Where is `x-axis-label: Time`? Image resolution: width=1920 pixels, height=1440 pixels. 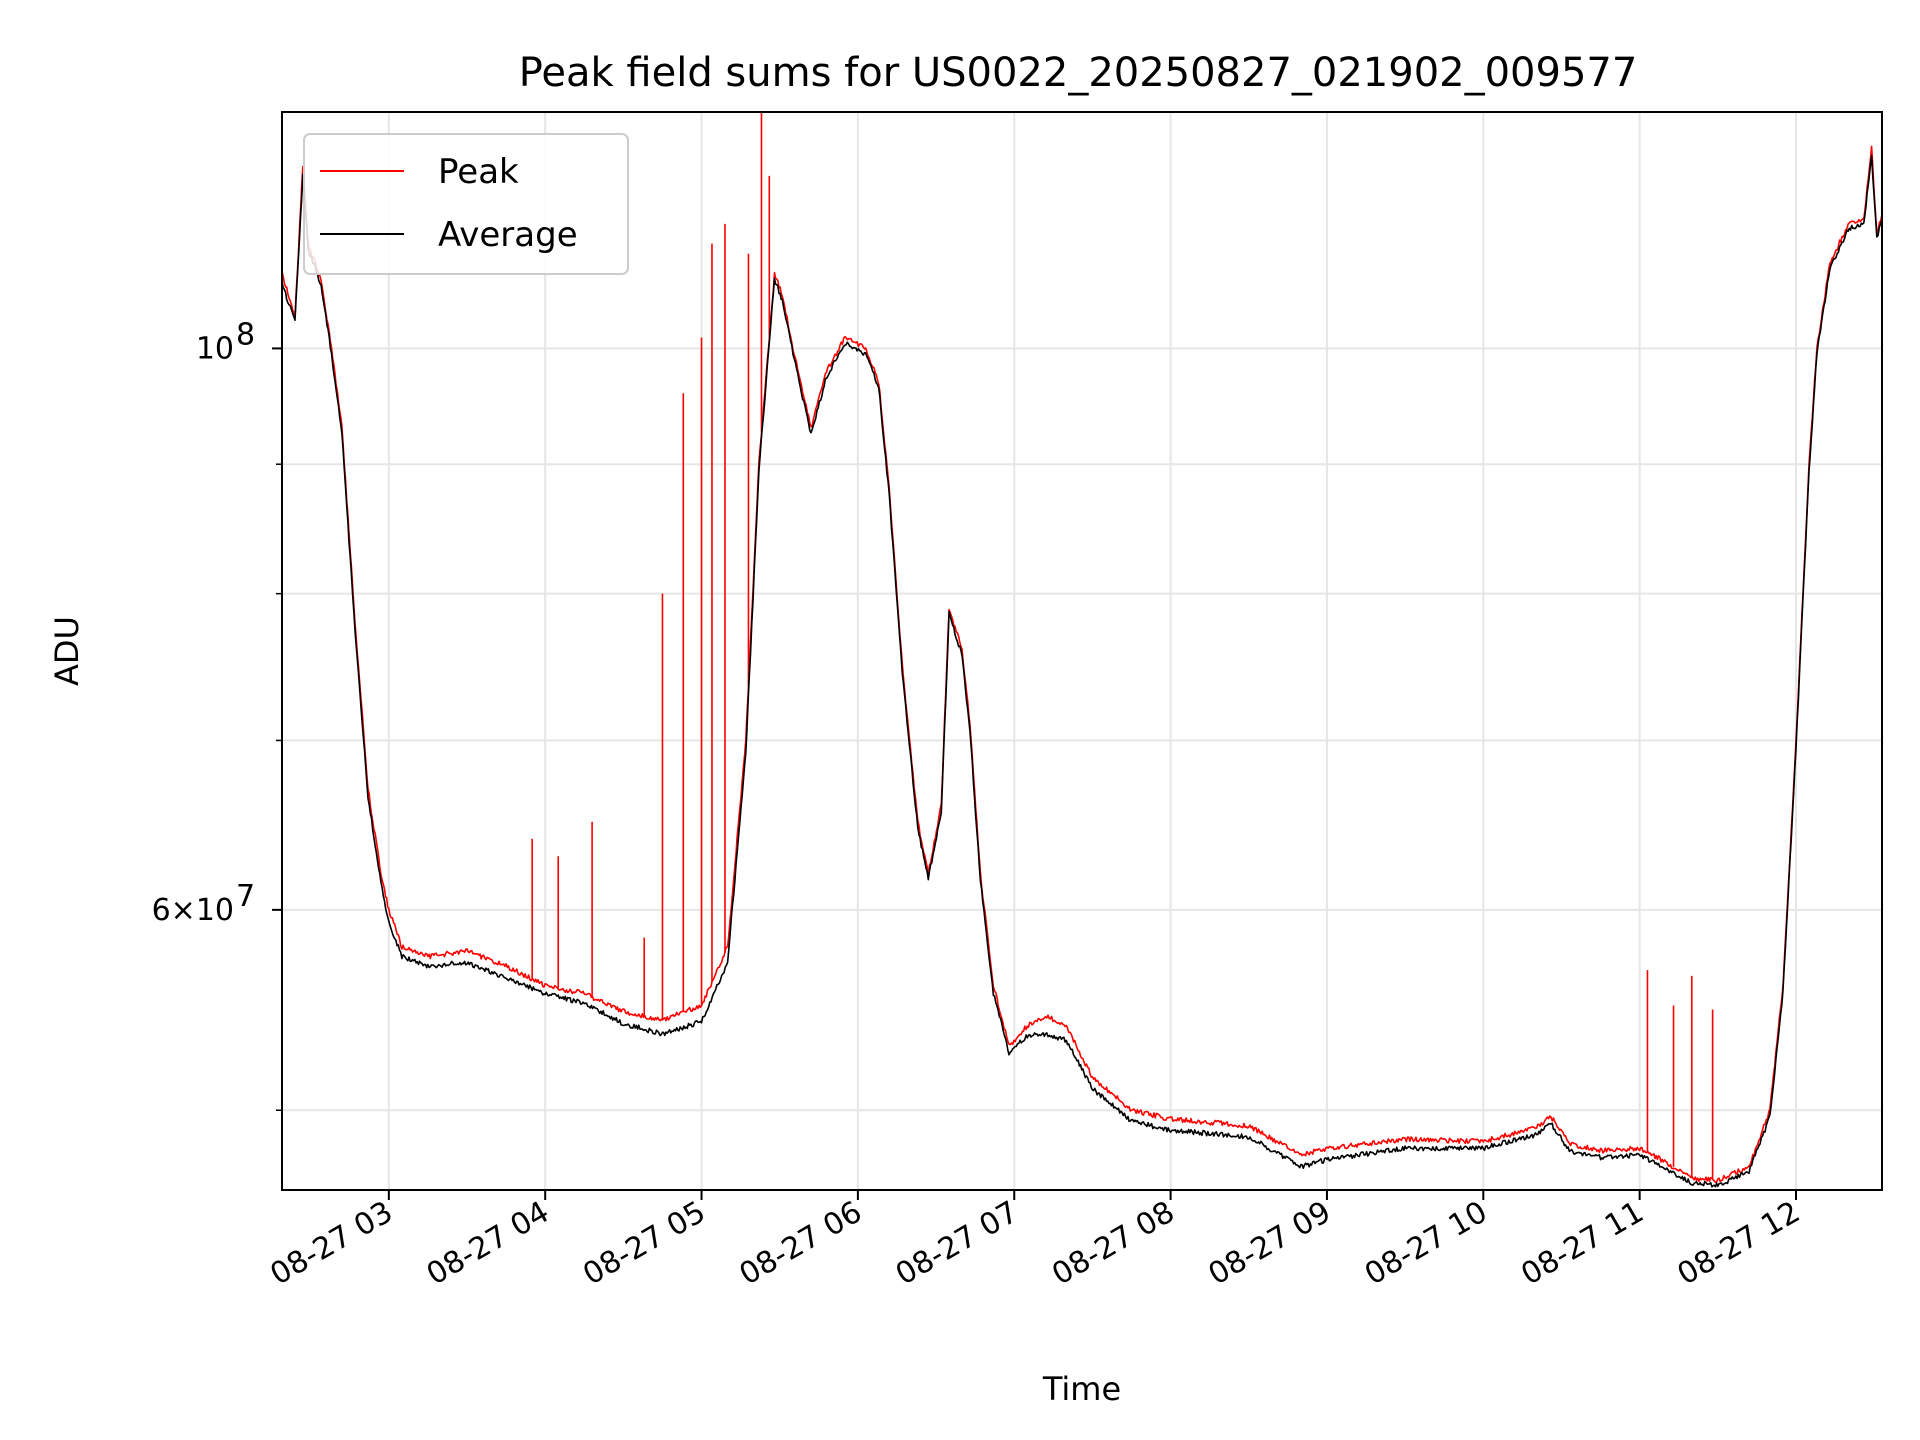
x-axis-label: Time is located at coordinates (1081, 1389).